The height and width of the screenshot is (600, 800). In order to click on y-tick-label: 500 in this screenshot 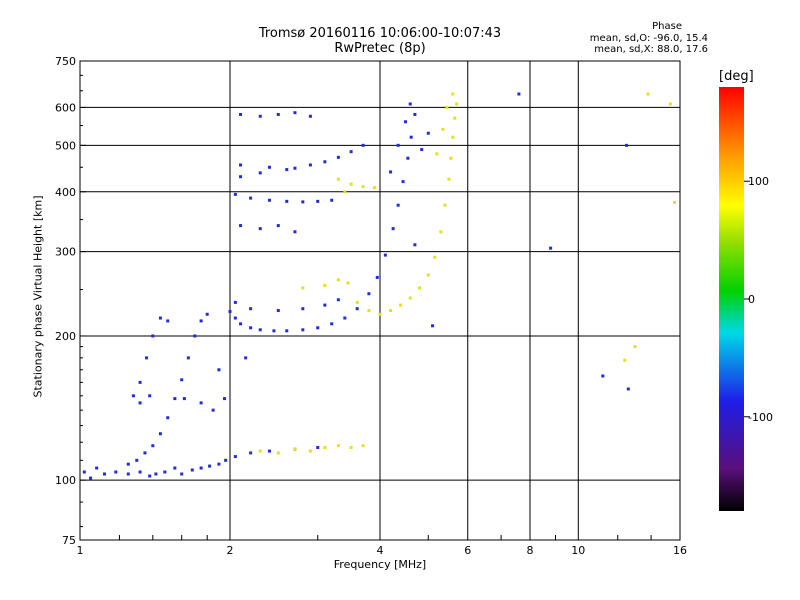, I will do `click(65, 145)`.